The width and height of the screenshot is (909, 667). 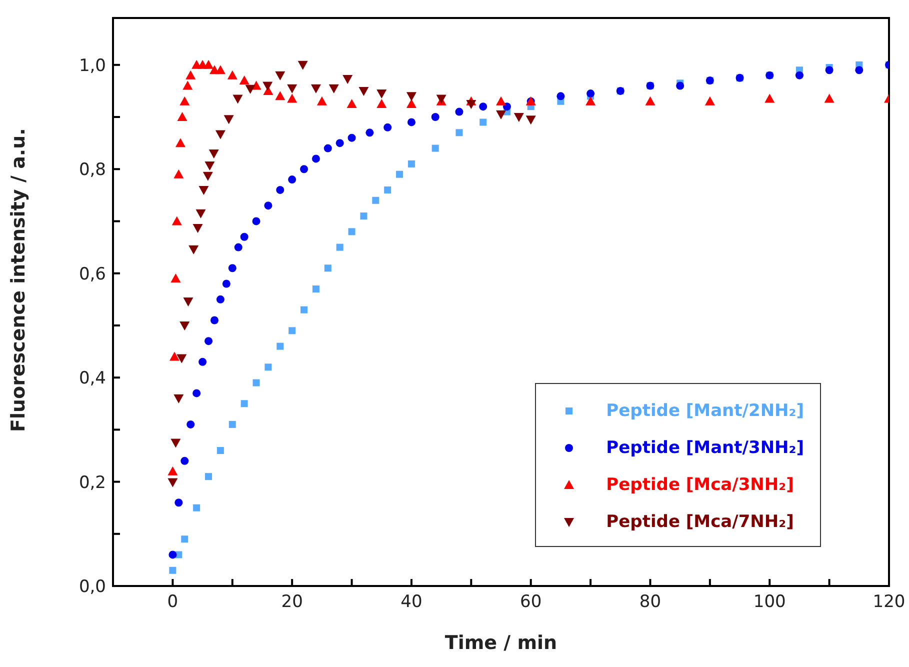 What do you see at coordinates (292, 602) in the screenshot?
I see `x-tick-label: 20` at bounding box center [292, 602].